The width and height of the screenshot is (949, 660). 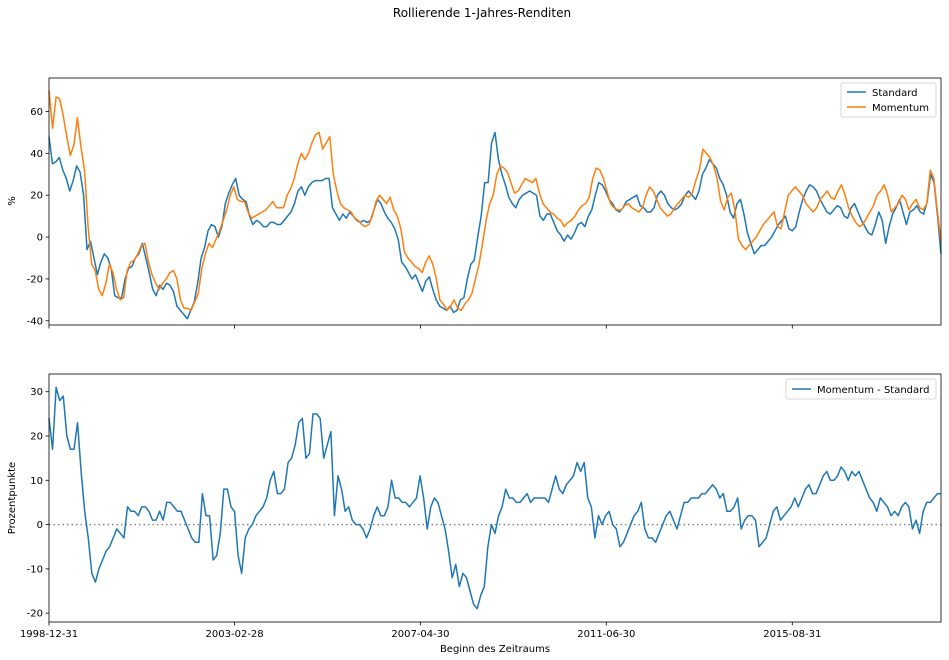 I want to click on difference-y-tick-label: -20, so click(x=35, y=614).